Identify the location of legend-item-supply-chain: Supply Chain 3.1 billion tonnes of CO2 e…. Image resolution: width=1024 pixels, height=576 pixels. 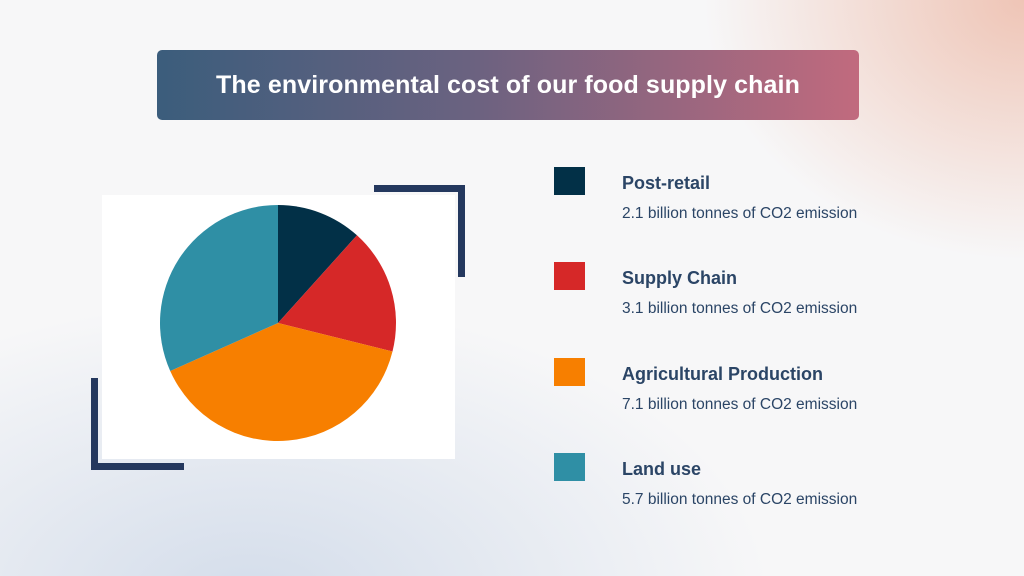
(764, 297).